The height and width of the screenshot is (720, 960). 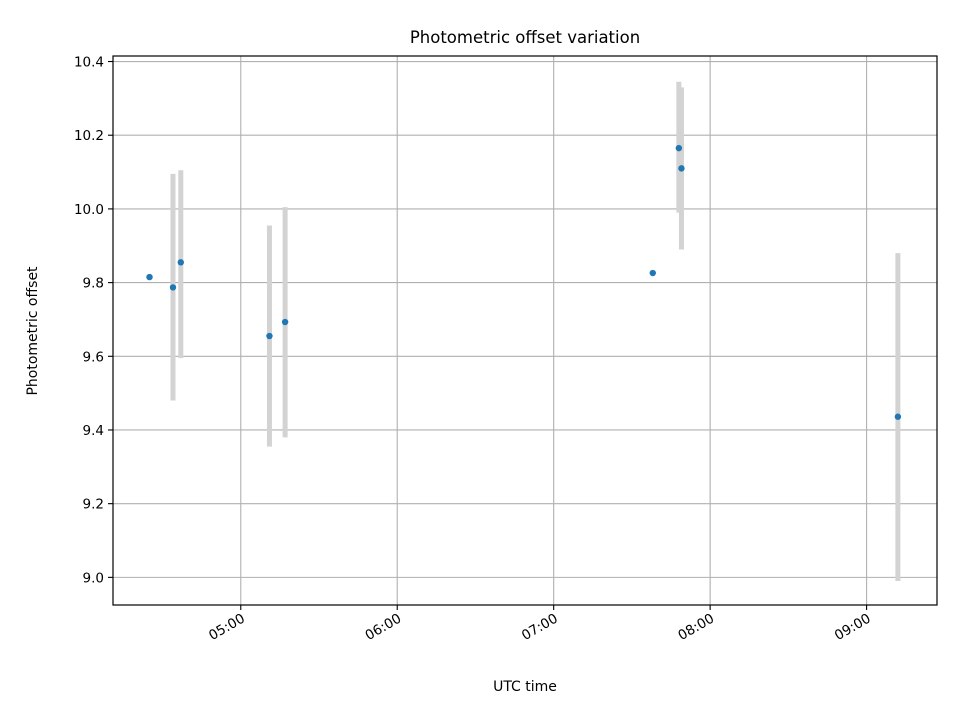 What do you see at coordinates (525, 37) in the screenshot?
I see `chart-title: Photometric offset variation` at bounding box center [525, 37].